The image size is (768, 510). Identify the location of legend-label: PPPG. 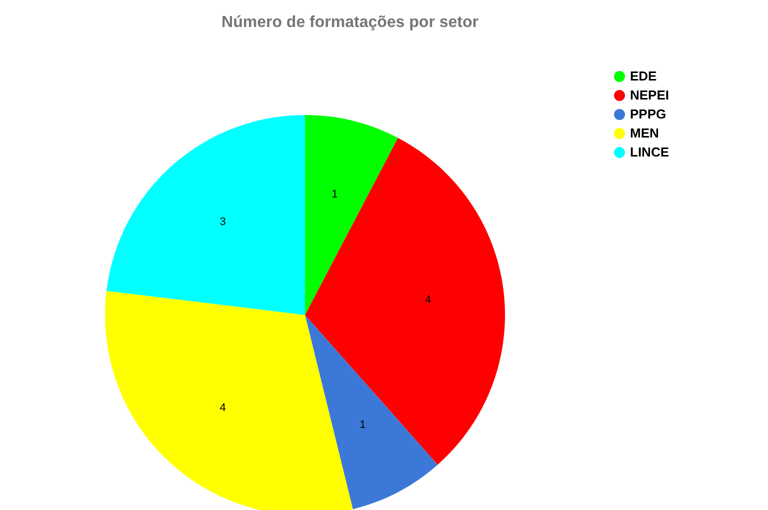
(648, 114).